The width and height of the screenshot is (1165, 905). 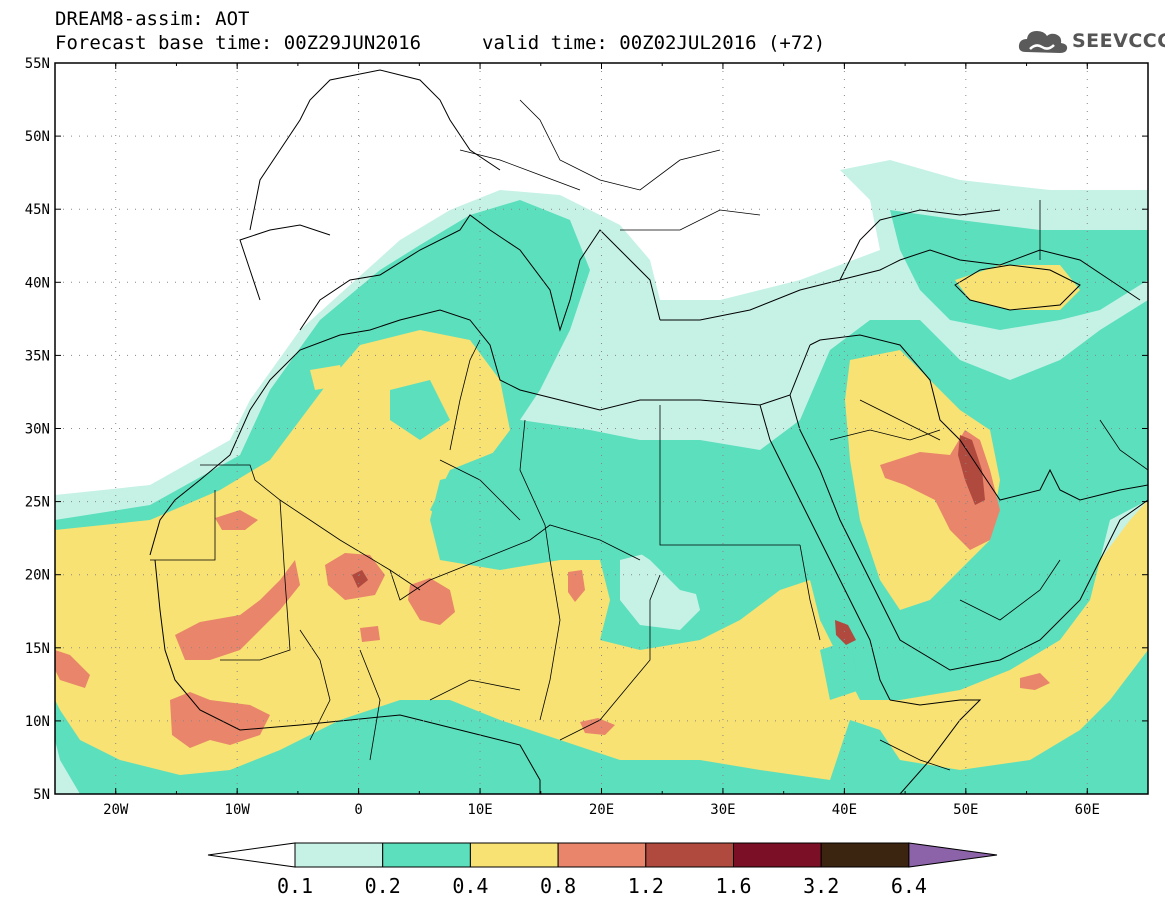 I want to click on colorbar, so click(x=602, y=855).